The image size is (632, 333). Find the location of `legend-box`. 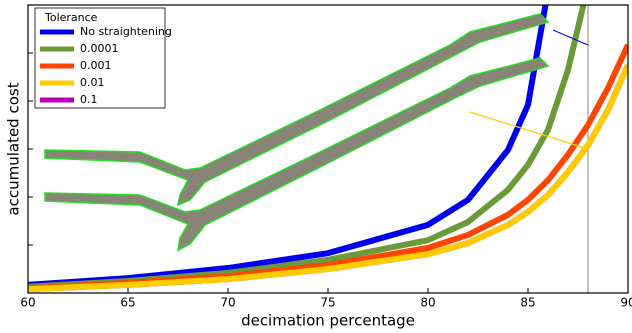

legend-box is located at coordinates (100, 58).